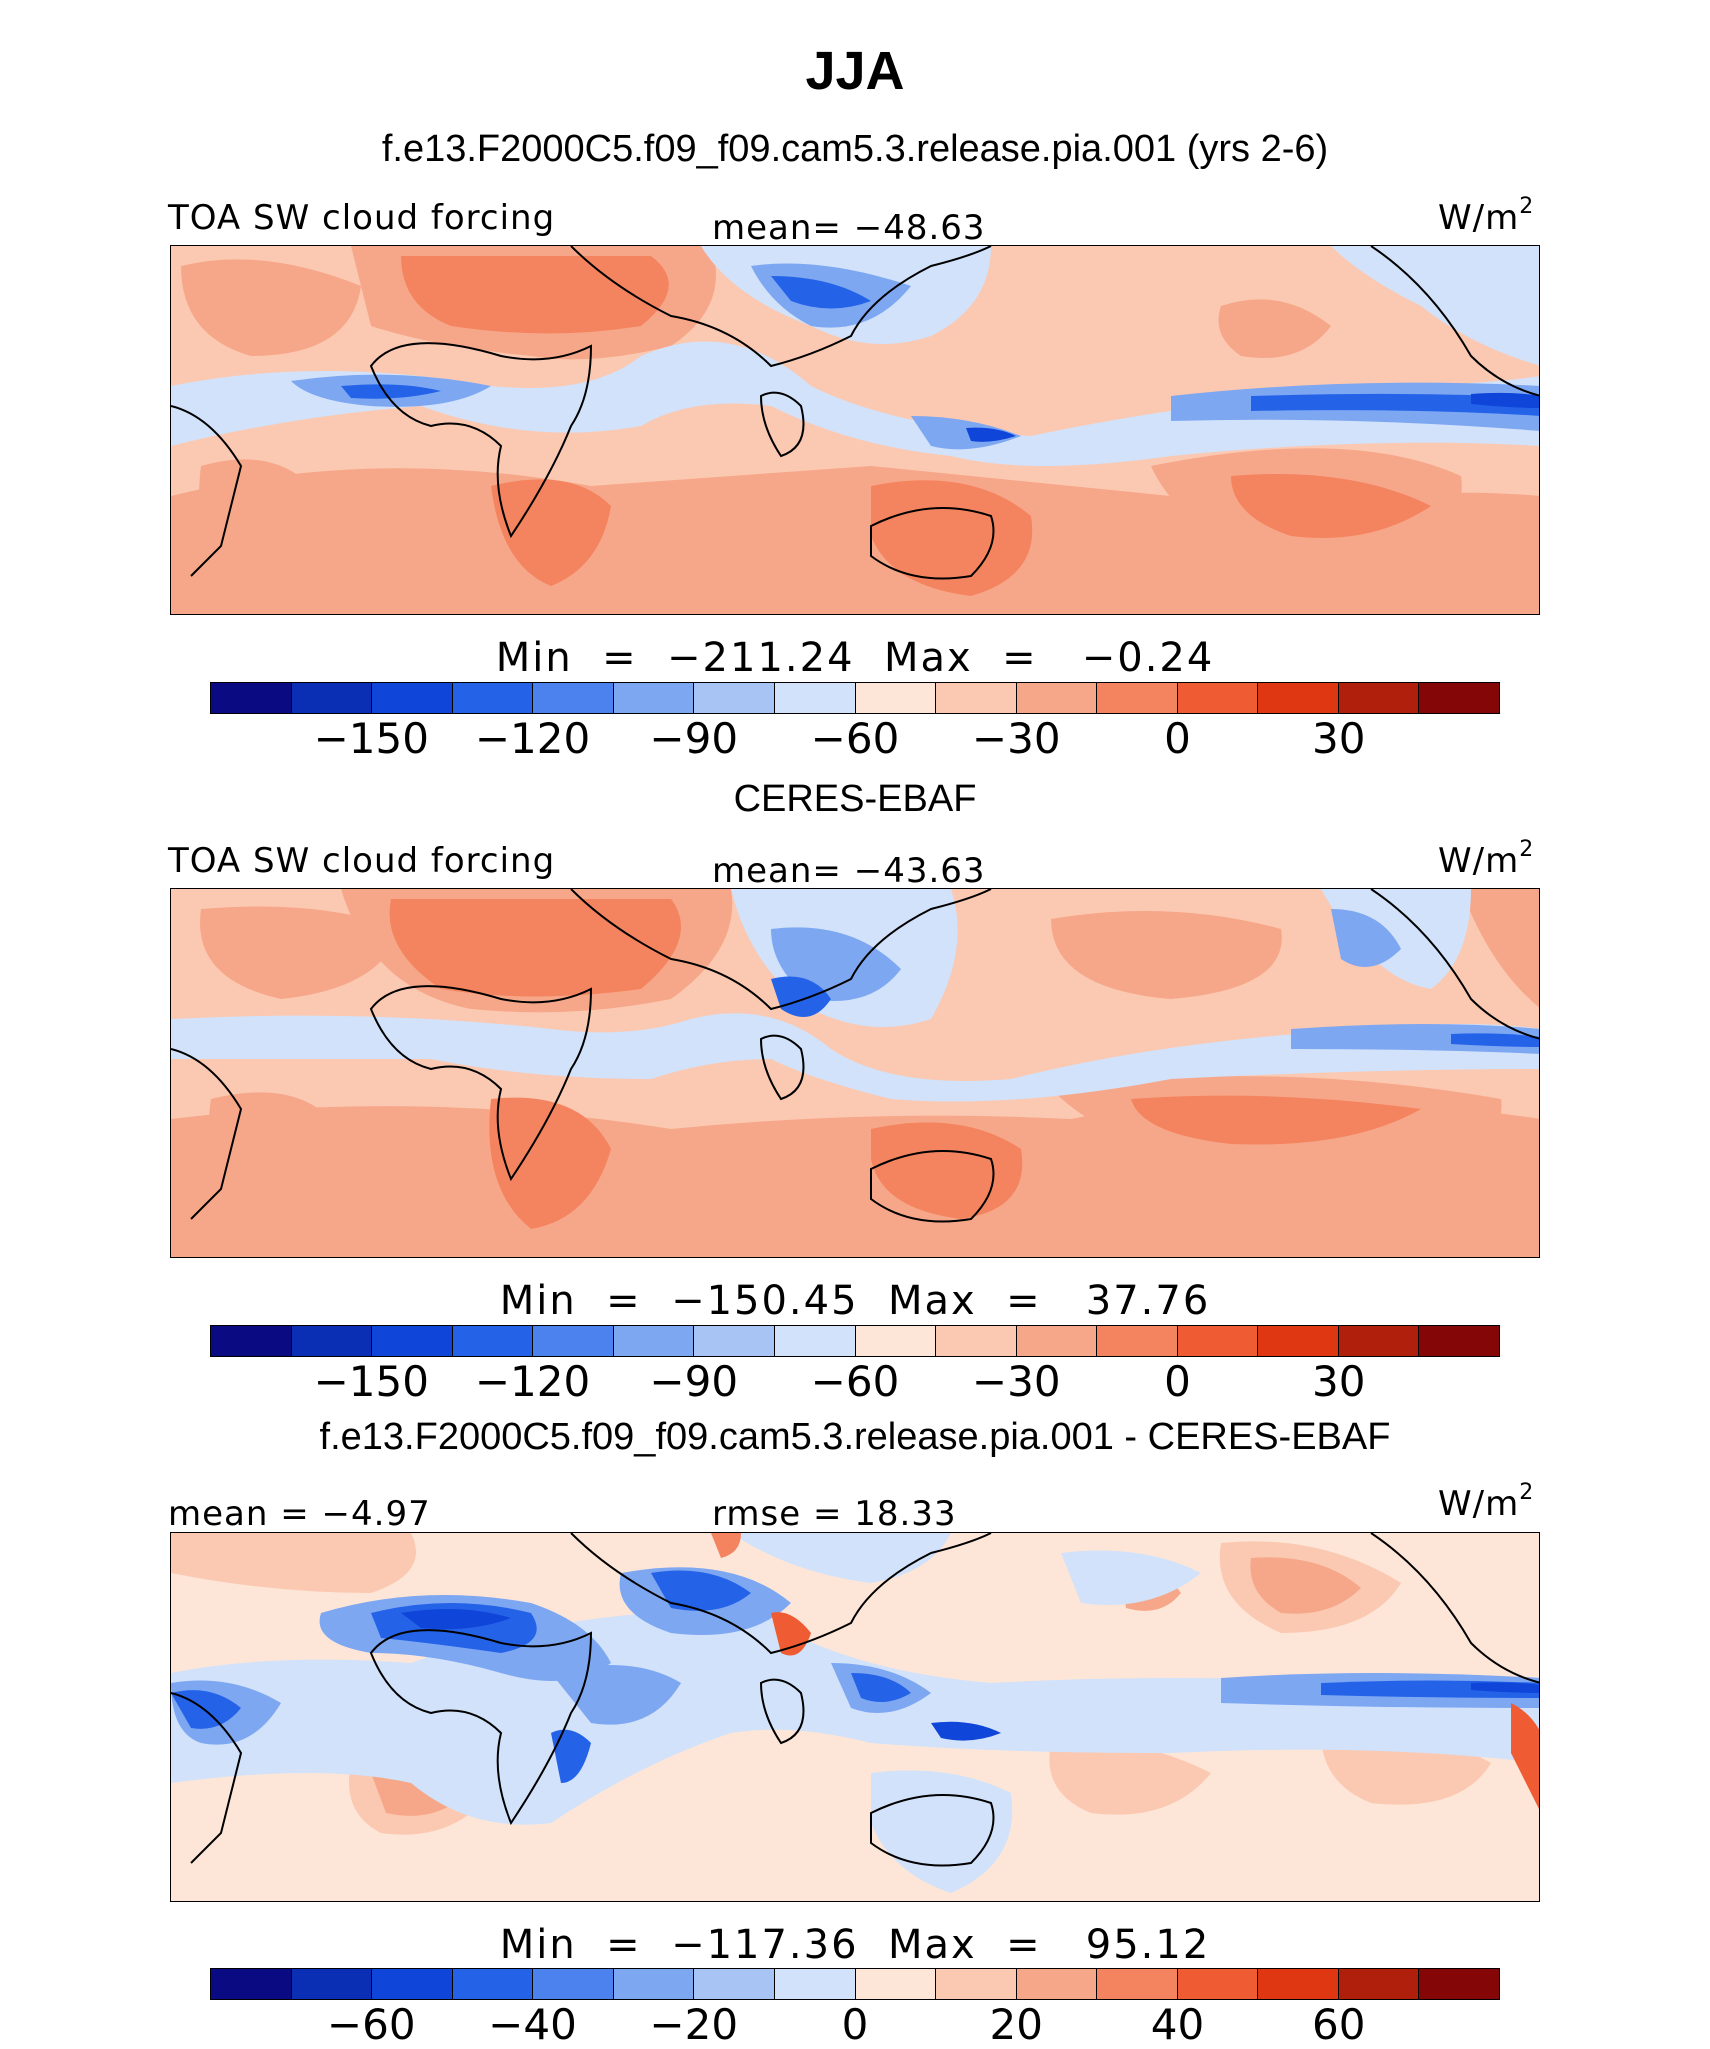 The height and width of the screenshot is (2049, 1710). Describe the element at coordinates (855, 1382) in the screenshot. I see `panel-2-colorbar-ticks: −150 −120 −90 −60 −30 0 30` at that location.